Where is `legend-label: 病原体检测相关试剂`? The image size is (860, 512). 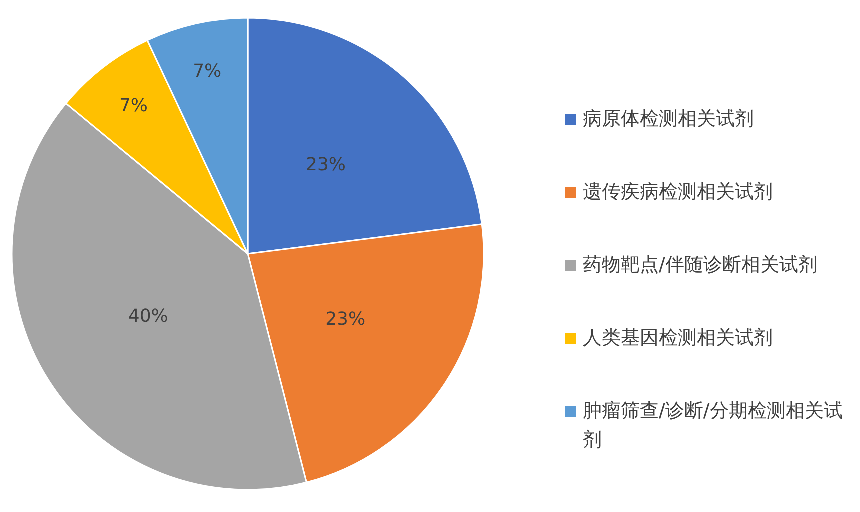 legend-label: 病原体检测相关试剂 is located at coordinates (668, 119).